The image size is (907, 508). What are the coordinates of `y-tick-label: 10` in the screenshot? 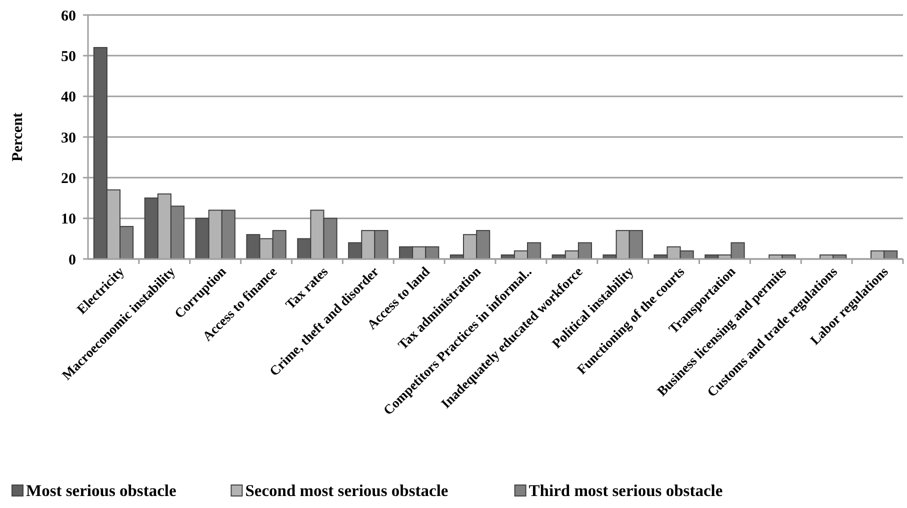 It's located at (68, 220).